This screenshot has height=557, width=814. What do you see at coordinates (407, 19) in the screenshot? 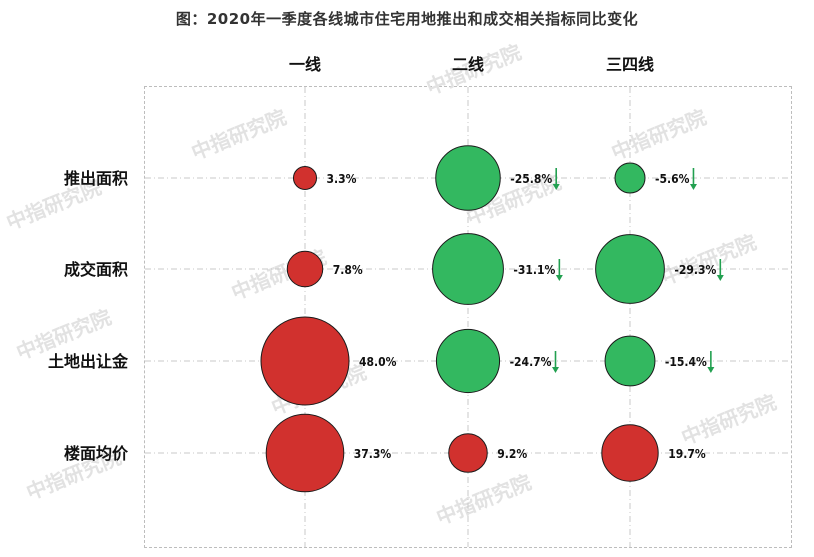
I see `chart-title: 图：2020年一季度各线城市住宅用地推出和成交相关指标同比变化` at bounding box center [407, 19].